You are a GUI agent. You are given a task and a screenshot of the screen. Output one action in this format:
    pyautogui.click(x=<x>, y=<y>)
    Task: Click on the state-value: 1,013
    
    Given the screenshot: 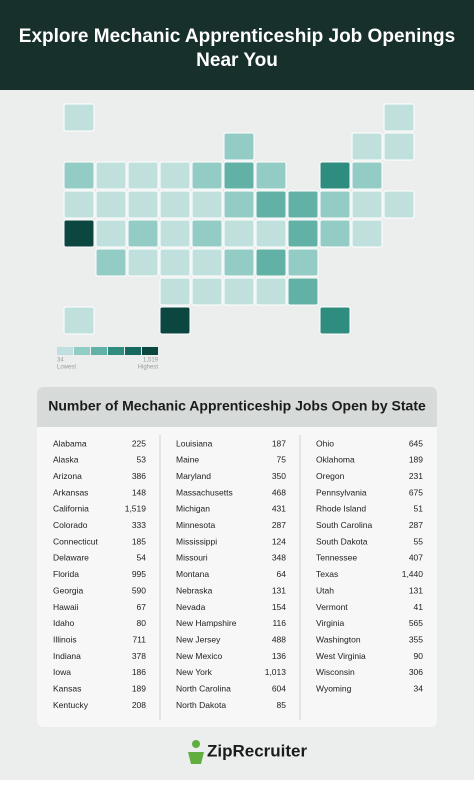 What is the action you would take?
    pyautogui.click(x=276, y=672)
    